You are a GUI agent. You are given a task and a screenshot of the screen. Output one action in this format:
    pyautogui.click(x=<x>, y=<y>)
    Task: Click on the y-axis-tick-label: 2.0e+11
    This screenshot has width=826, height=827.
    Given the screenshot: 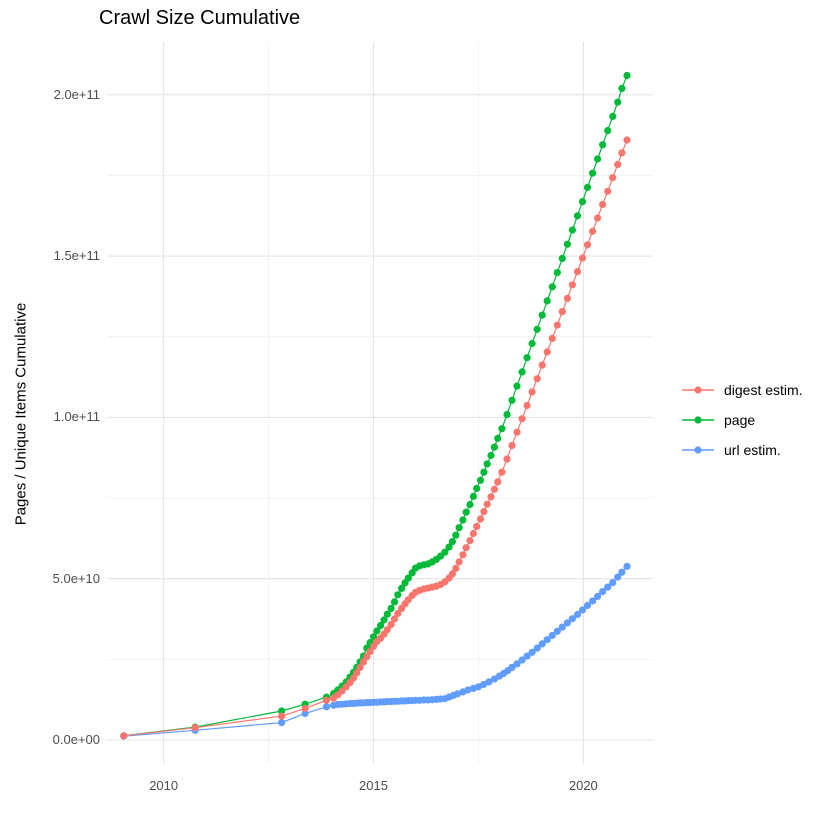 What is the action you would take?
    pyautogui.click(x=76, y=94)
    